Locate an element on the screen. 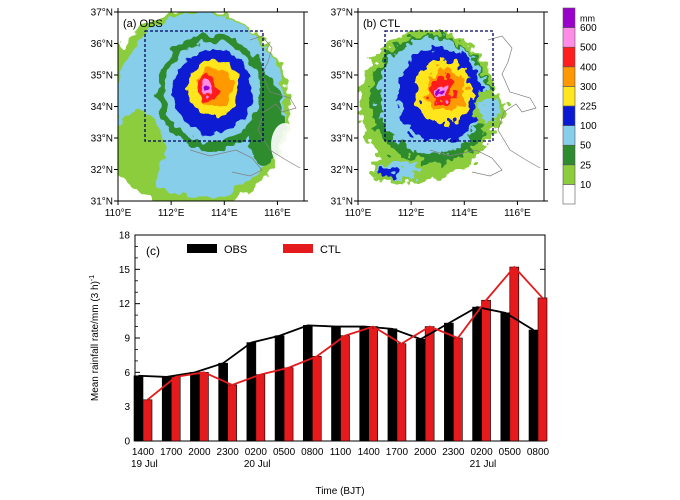 The image size is (680, 500). x-date-label: 19 Jul is located at coordinates (144, 464).